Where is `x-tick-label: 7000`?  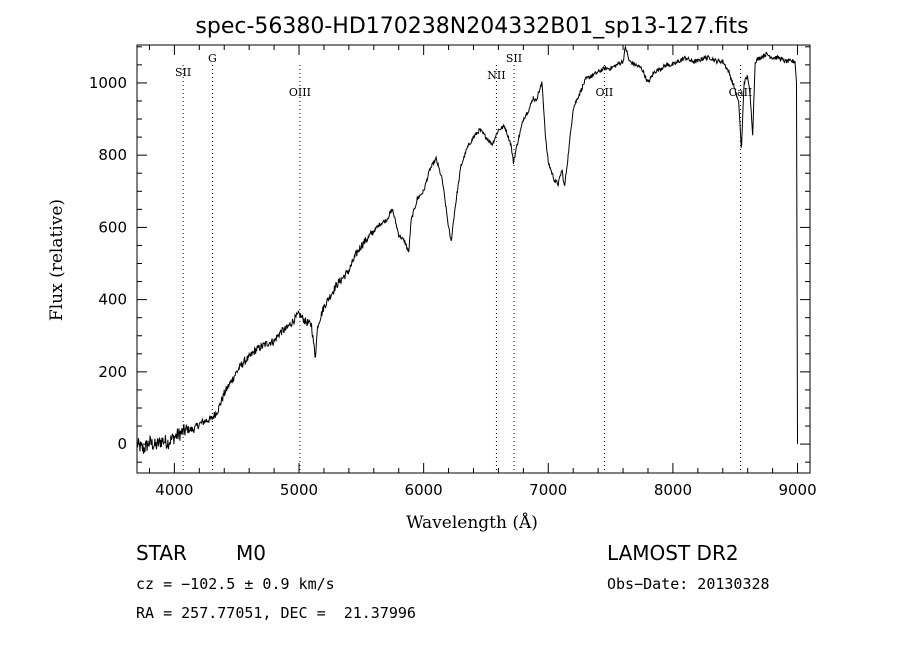 x-tick-label: 7000 is located at coordinates (548, 490).